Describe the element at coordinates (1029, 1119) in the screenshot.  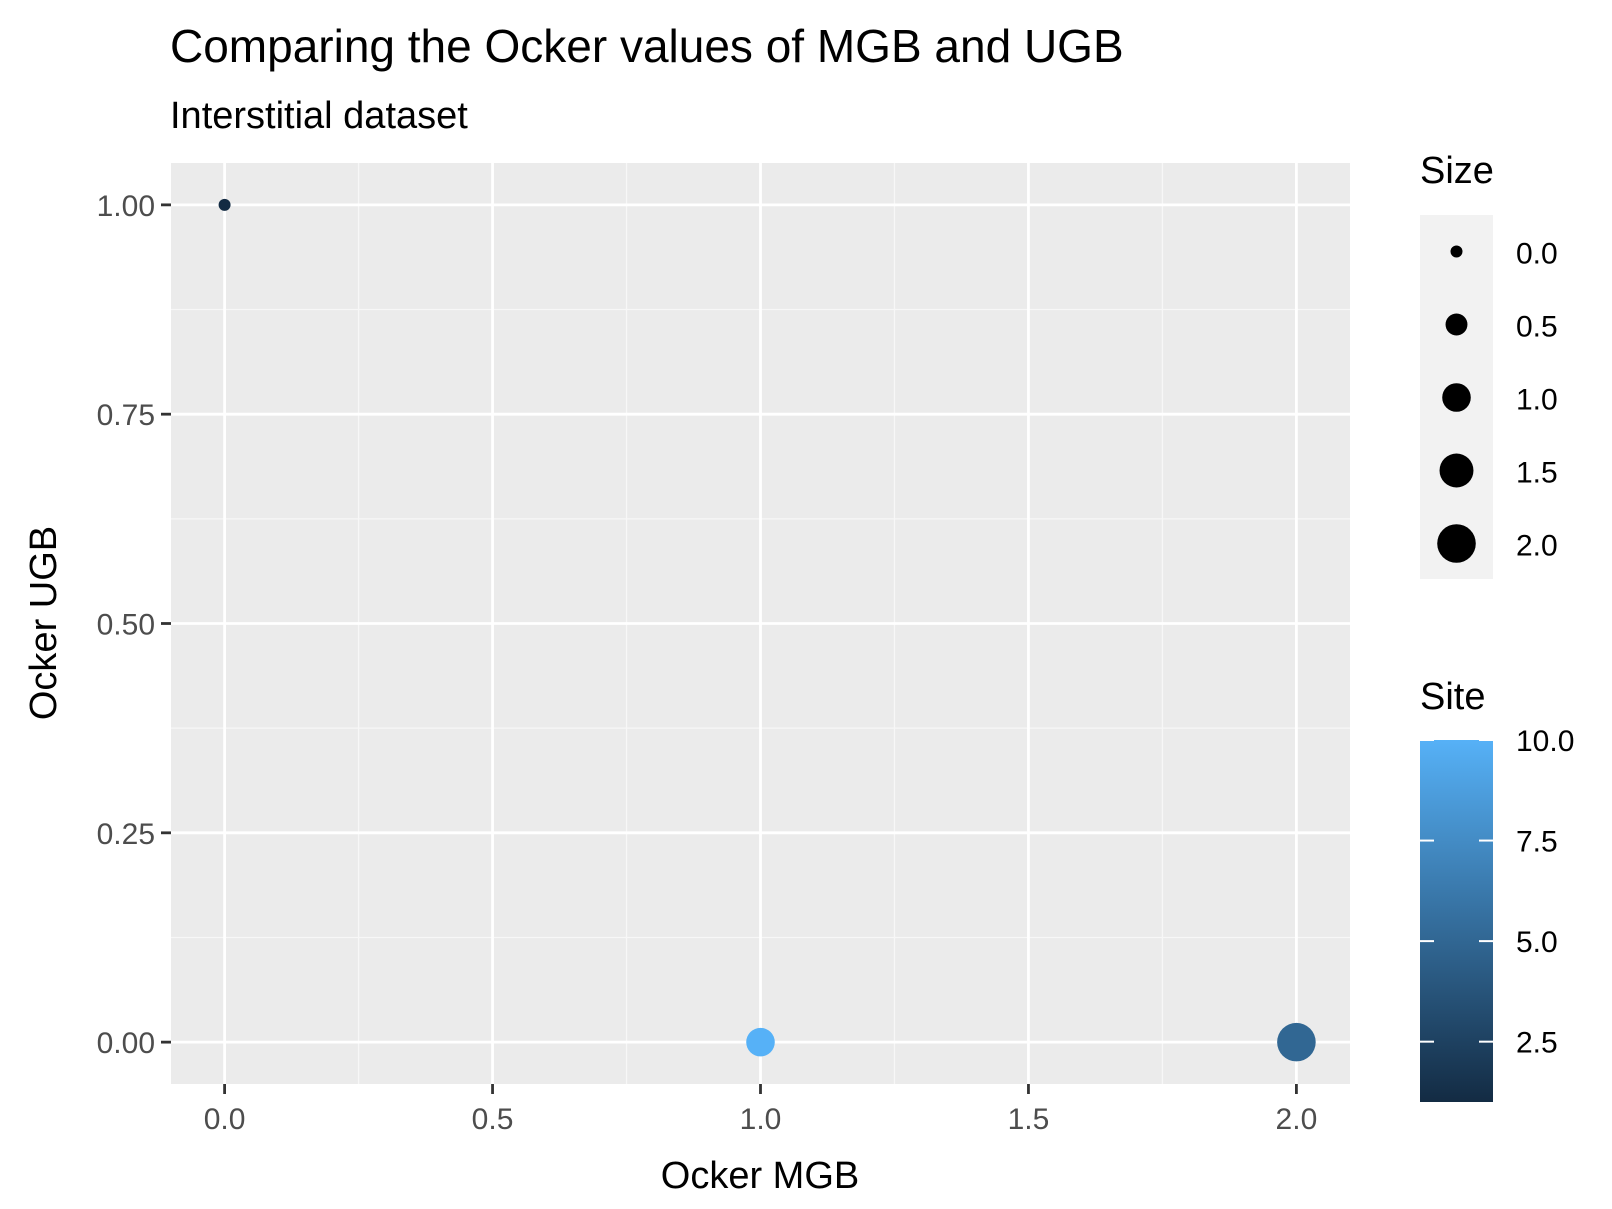
I see `x-tick-label: 1.5` at that location.